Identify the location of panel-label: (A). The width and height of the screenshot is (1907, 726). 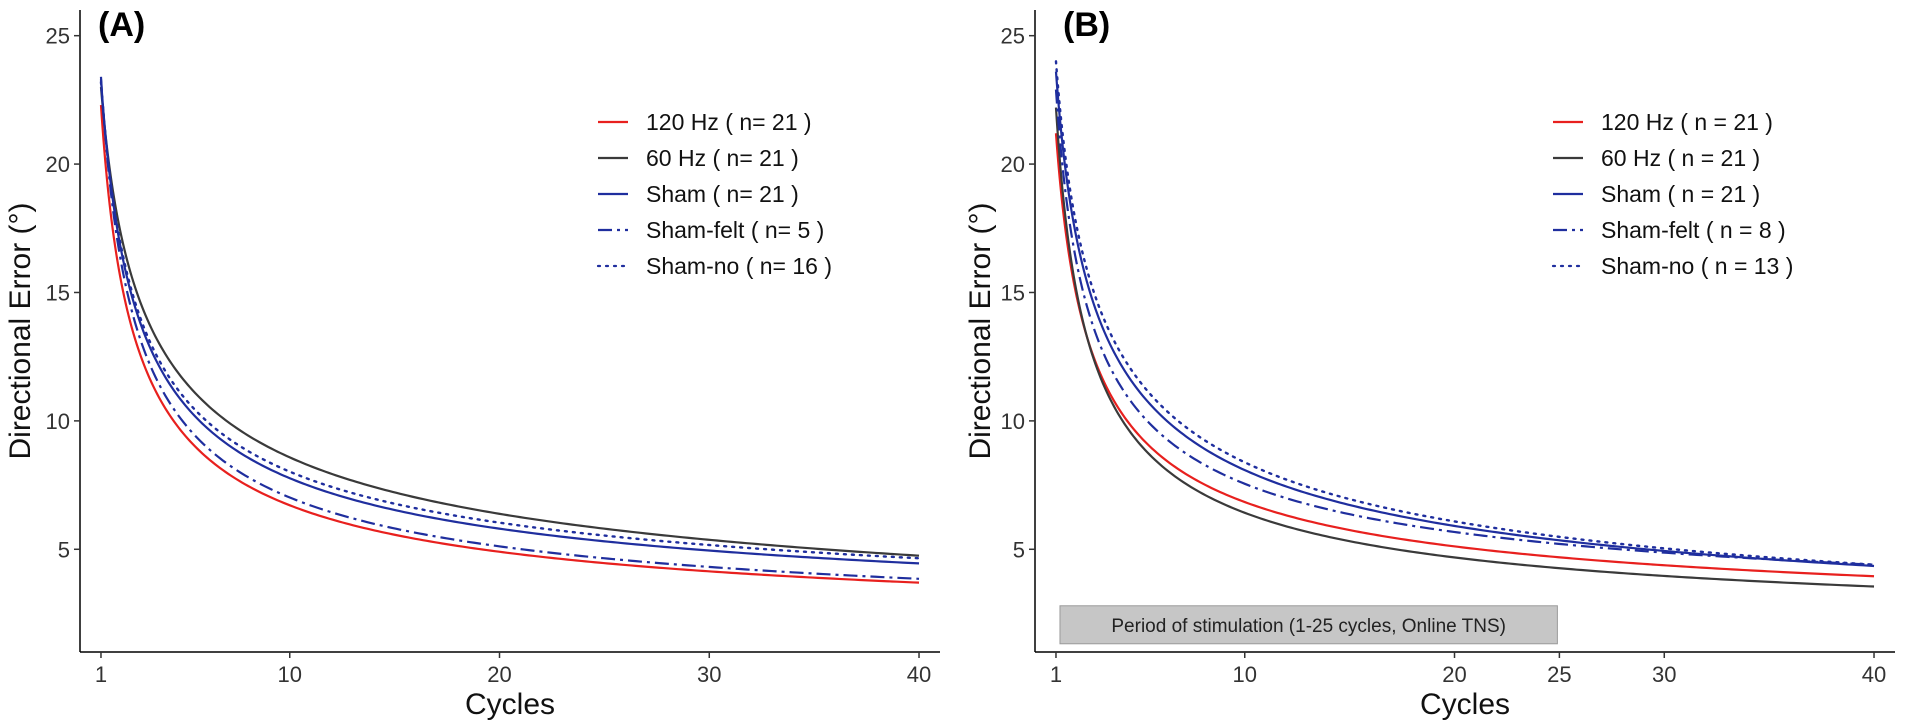
(121, 25).